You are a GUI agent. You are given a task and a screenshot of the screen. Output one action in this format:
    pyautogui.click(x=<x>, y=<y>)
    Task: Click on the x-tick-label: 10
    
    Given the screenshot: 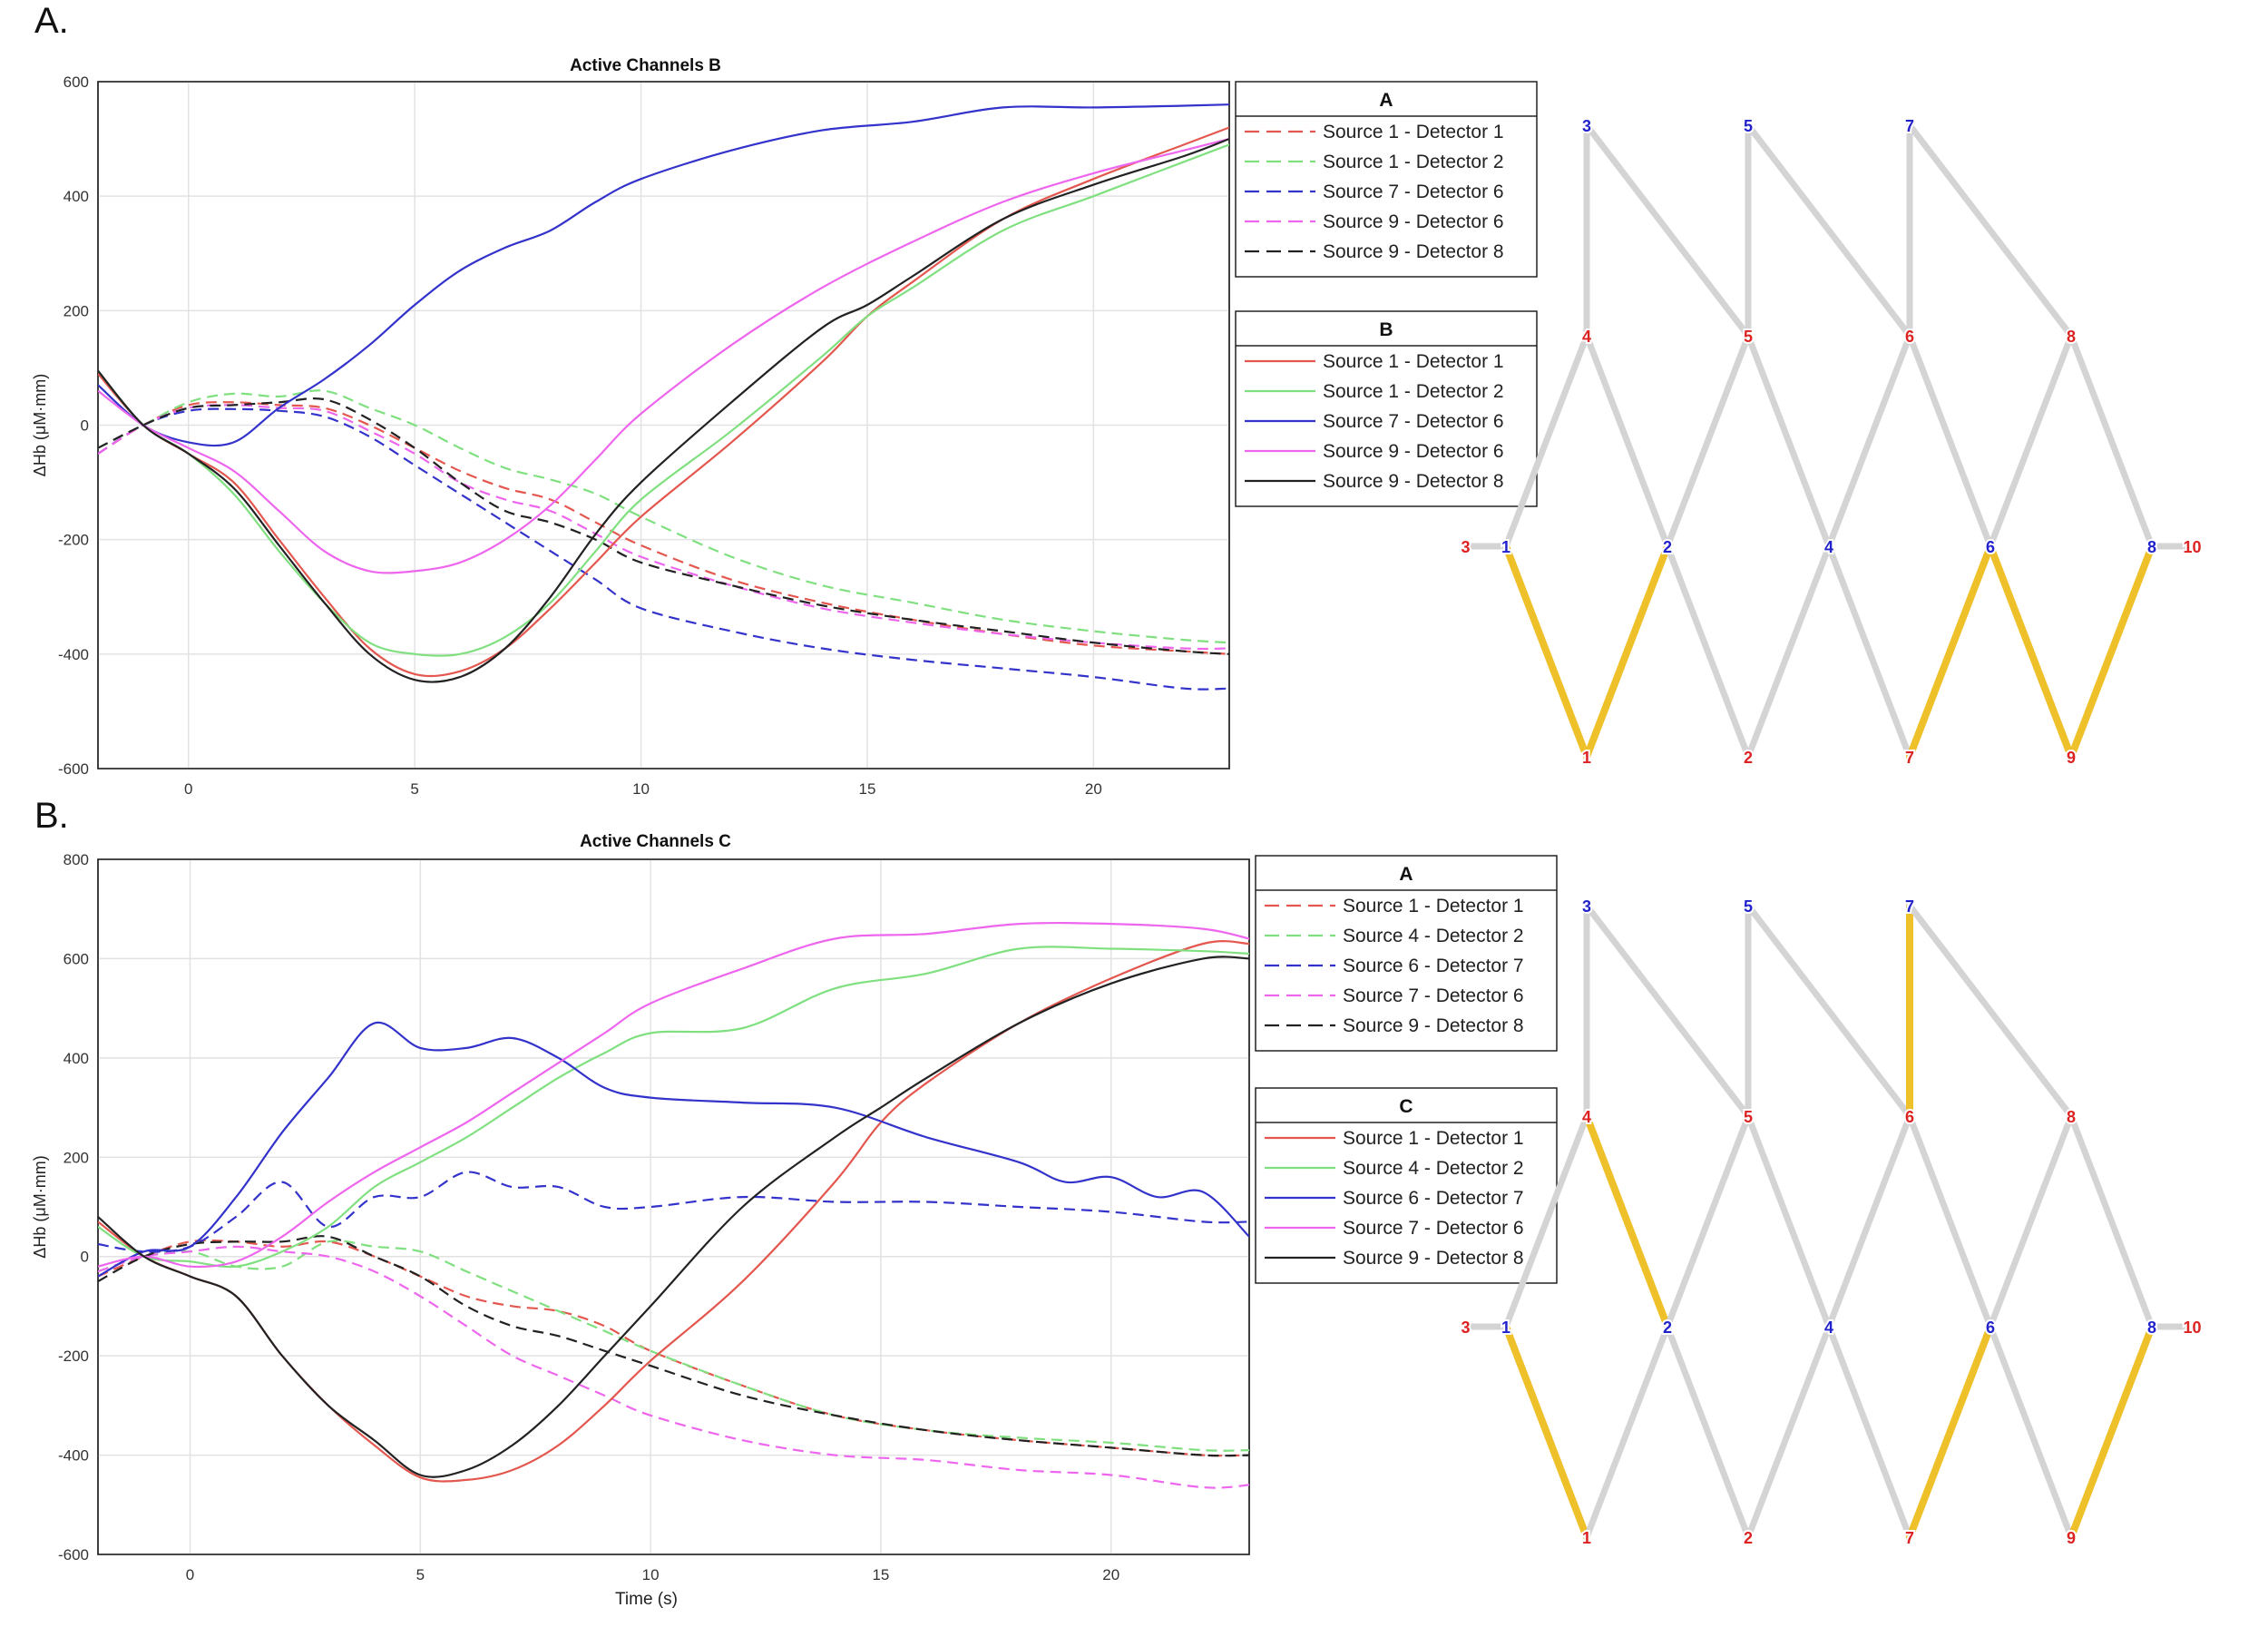 What is the action you would take?
    pyautogui.click(x=651, y=1574)
    